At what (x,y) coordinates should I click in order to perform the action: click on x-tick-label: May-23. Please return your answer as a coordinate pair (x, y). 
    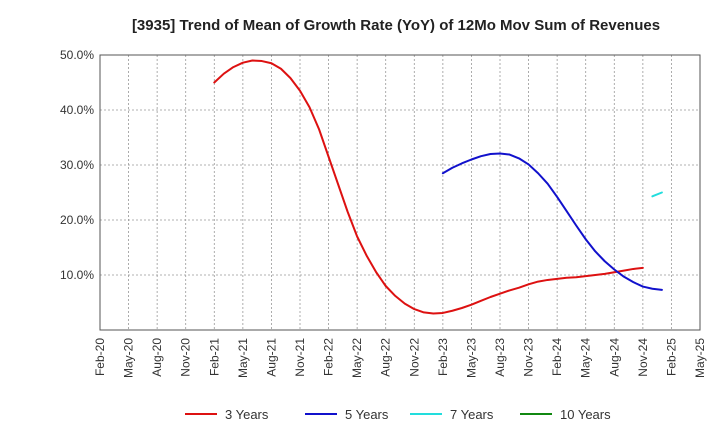
    Looking at the image, I should click on (471, 358).